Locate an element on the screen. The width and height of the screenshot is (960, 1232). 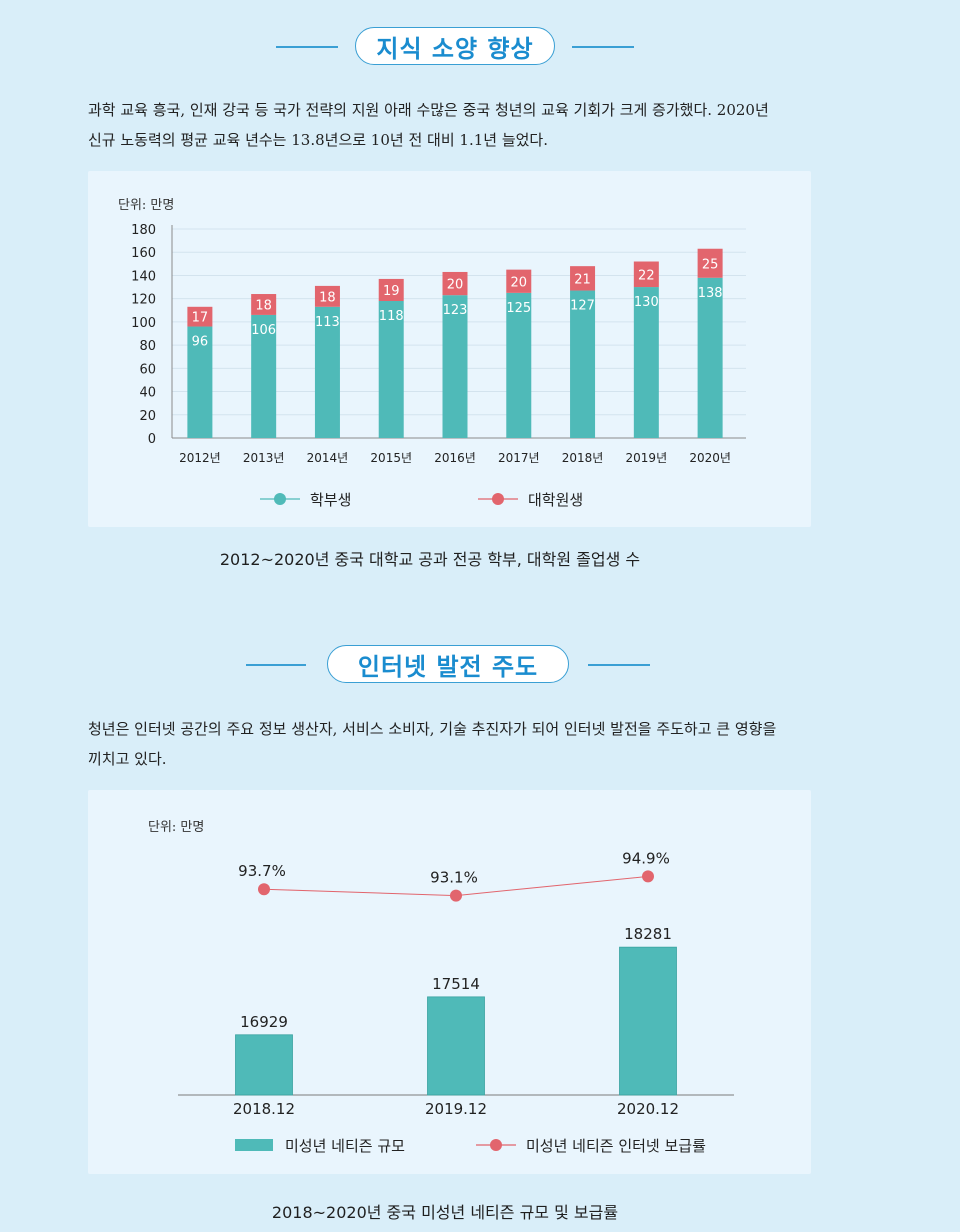
legend-marker-graduate is located at coordinates (498, 499).